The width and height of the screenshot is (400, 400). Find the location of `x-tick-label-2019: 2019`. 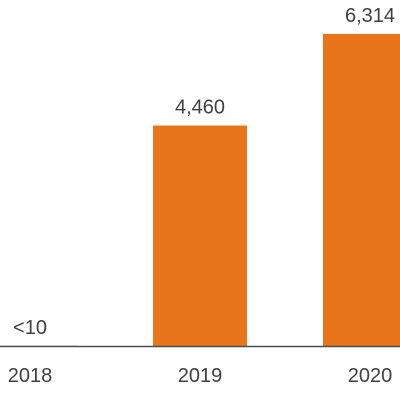

x-tick-label-2019: 2019 is located at coordinates (200, 376).